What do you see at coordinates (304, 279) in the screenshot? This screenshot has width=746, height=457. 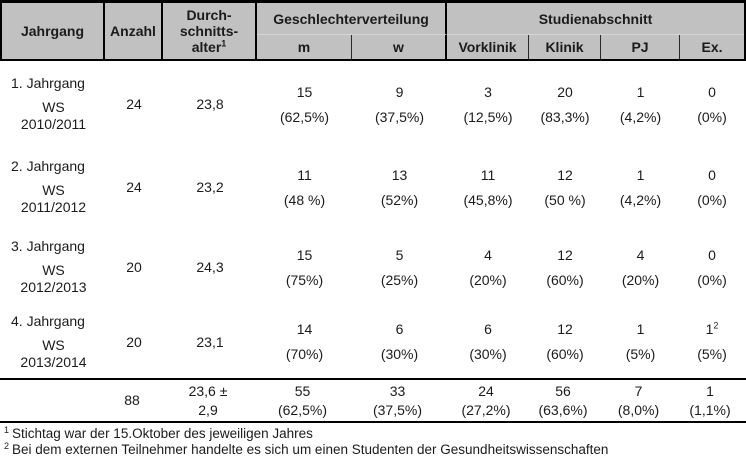 I see `percent: (75%)` at bounding box center [304, 279].